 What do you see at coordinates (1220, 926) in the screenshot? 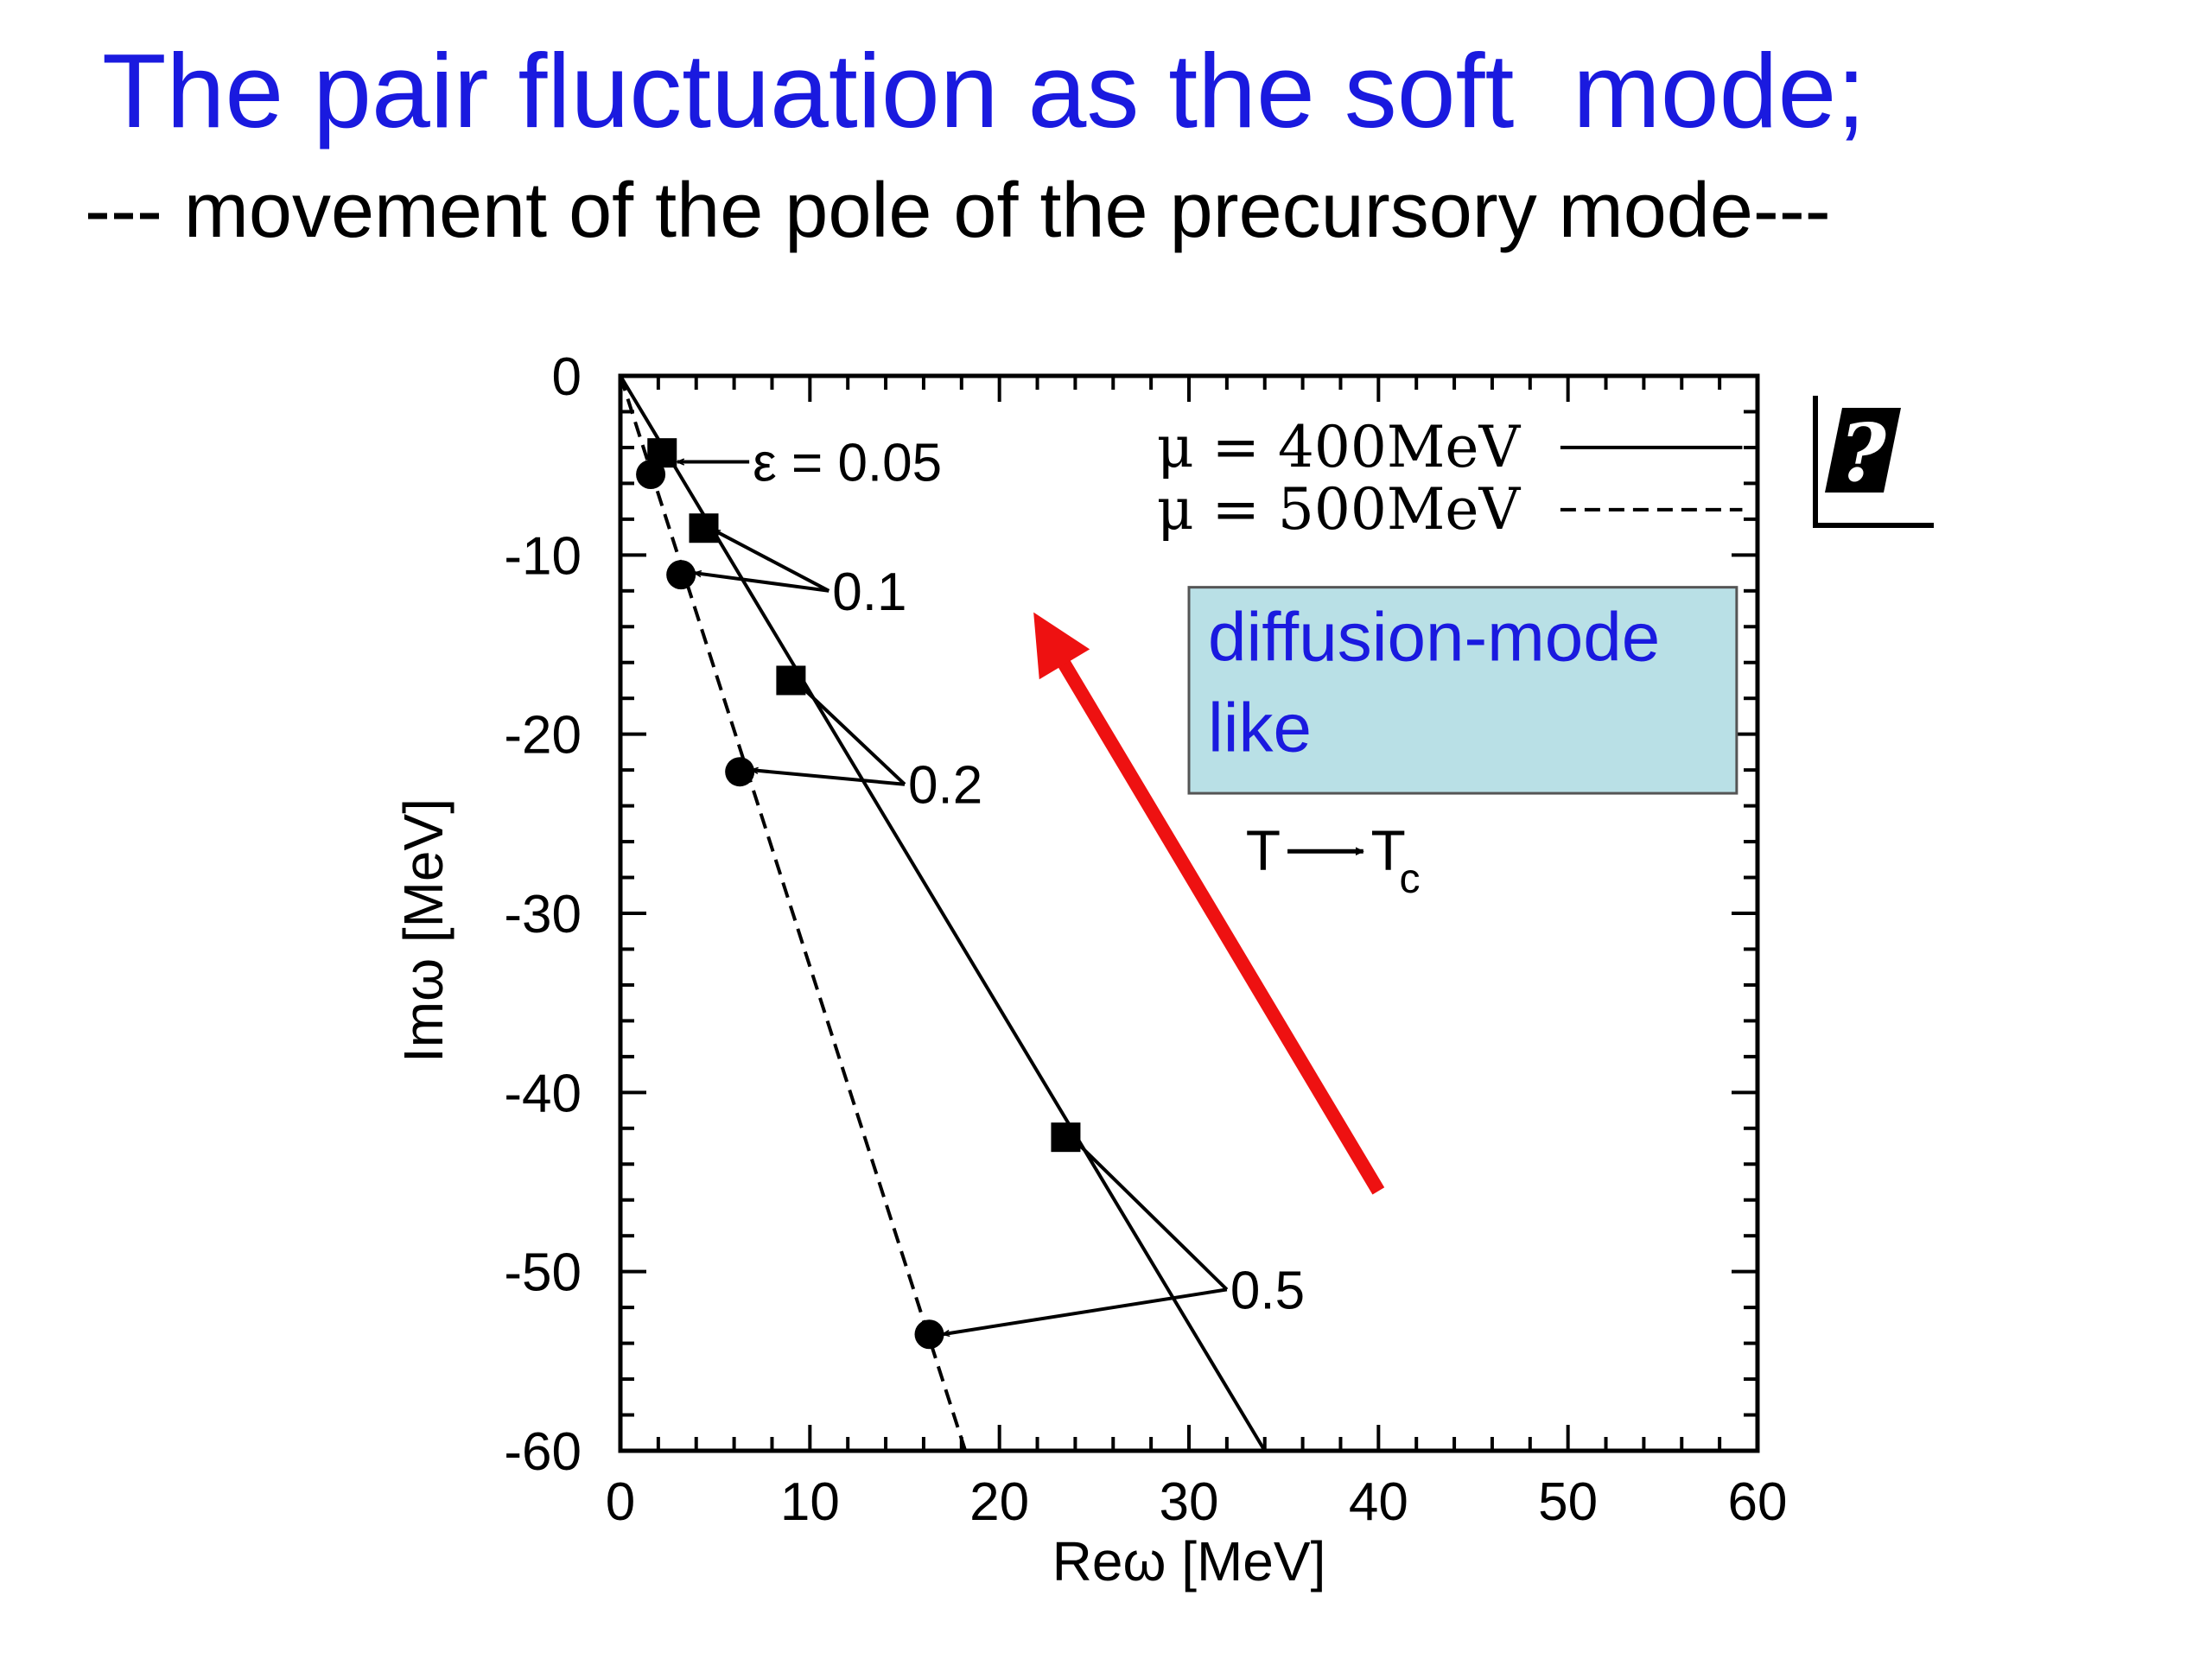
I see `direction-arrow-shaft` at bounding box center [1220, 926].